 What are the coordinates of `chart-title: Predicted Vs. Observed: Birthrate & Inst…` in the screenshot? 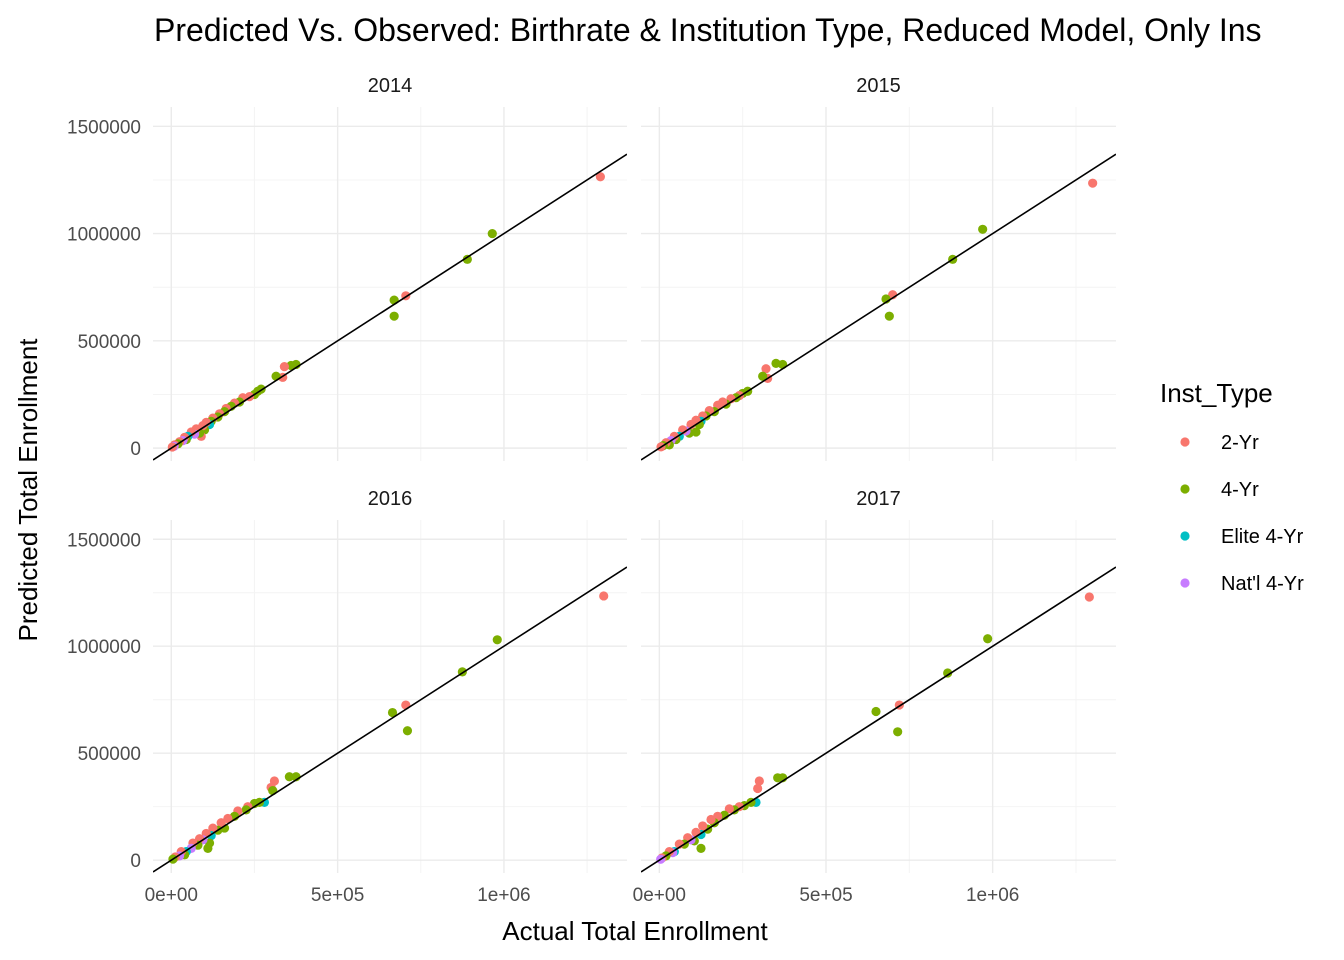 It's located at (708, 30).